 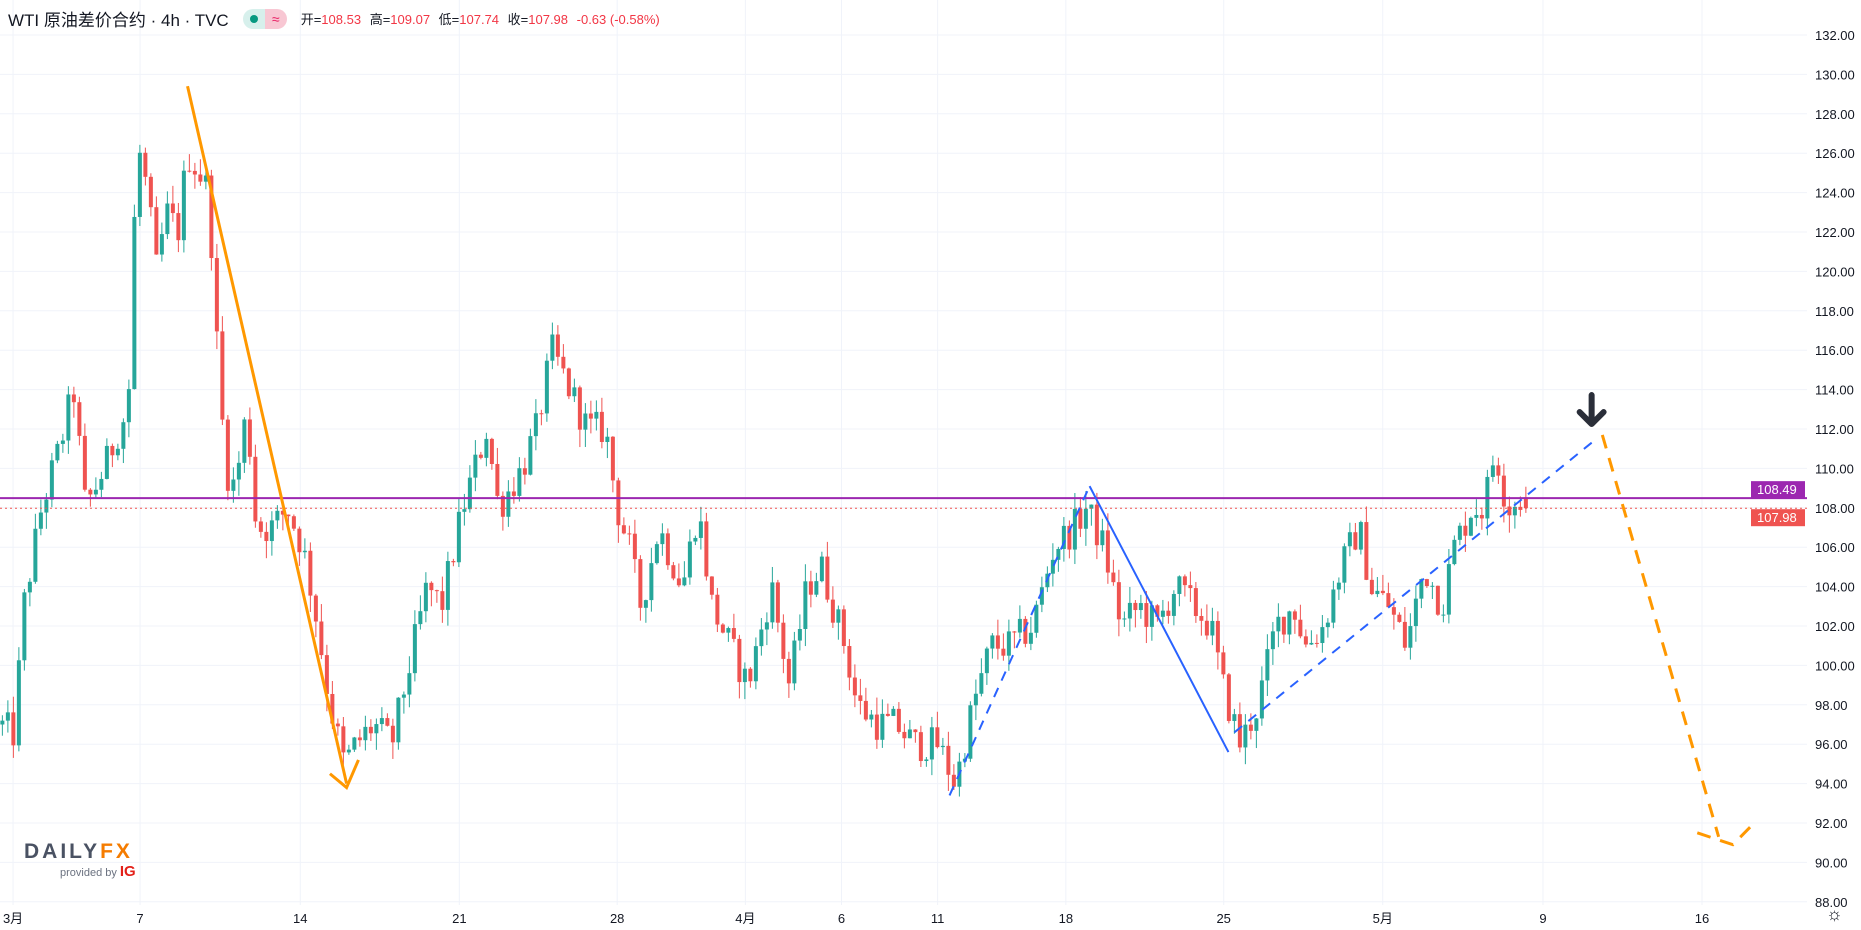 I want to click on indicator-toggle: ≈, so click(x=264, y=18).